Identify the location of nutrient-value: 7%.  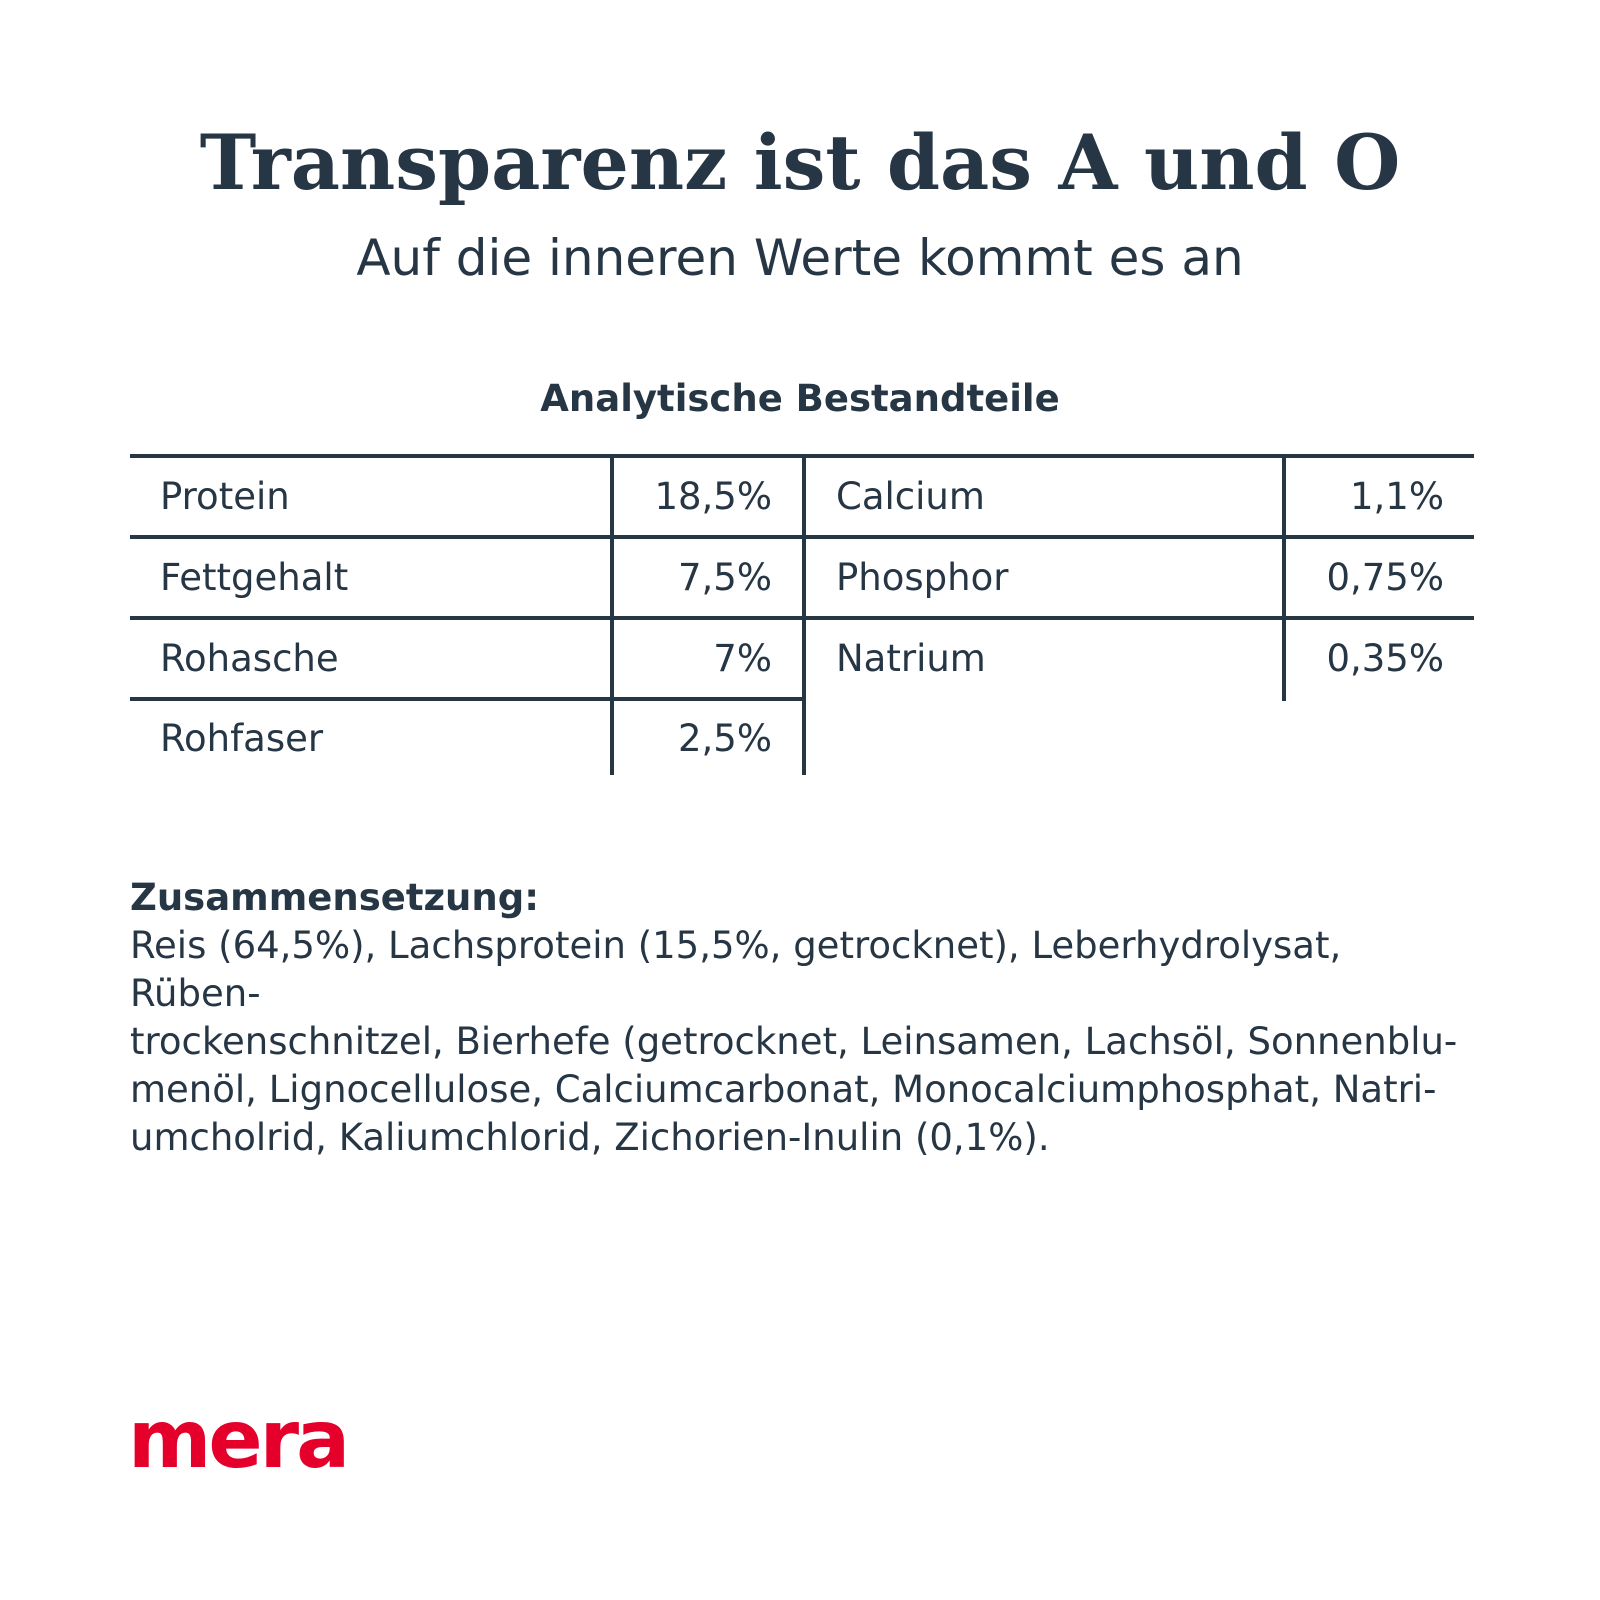
(708, 657).